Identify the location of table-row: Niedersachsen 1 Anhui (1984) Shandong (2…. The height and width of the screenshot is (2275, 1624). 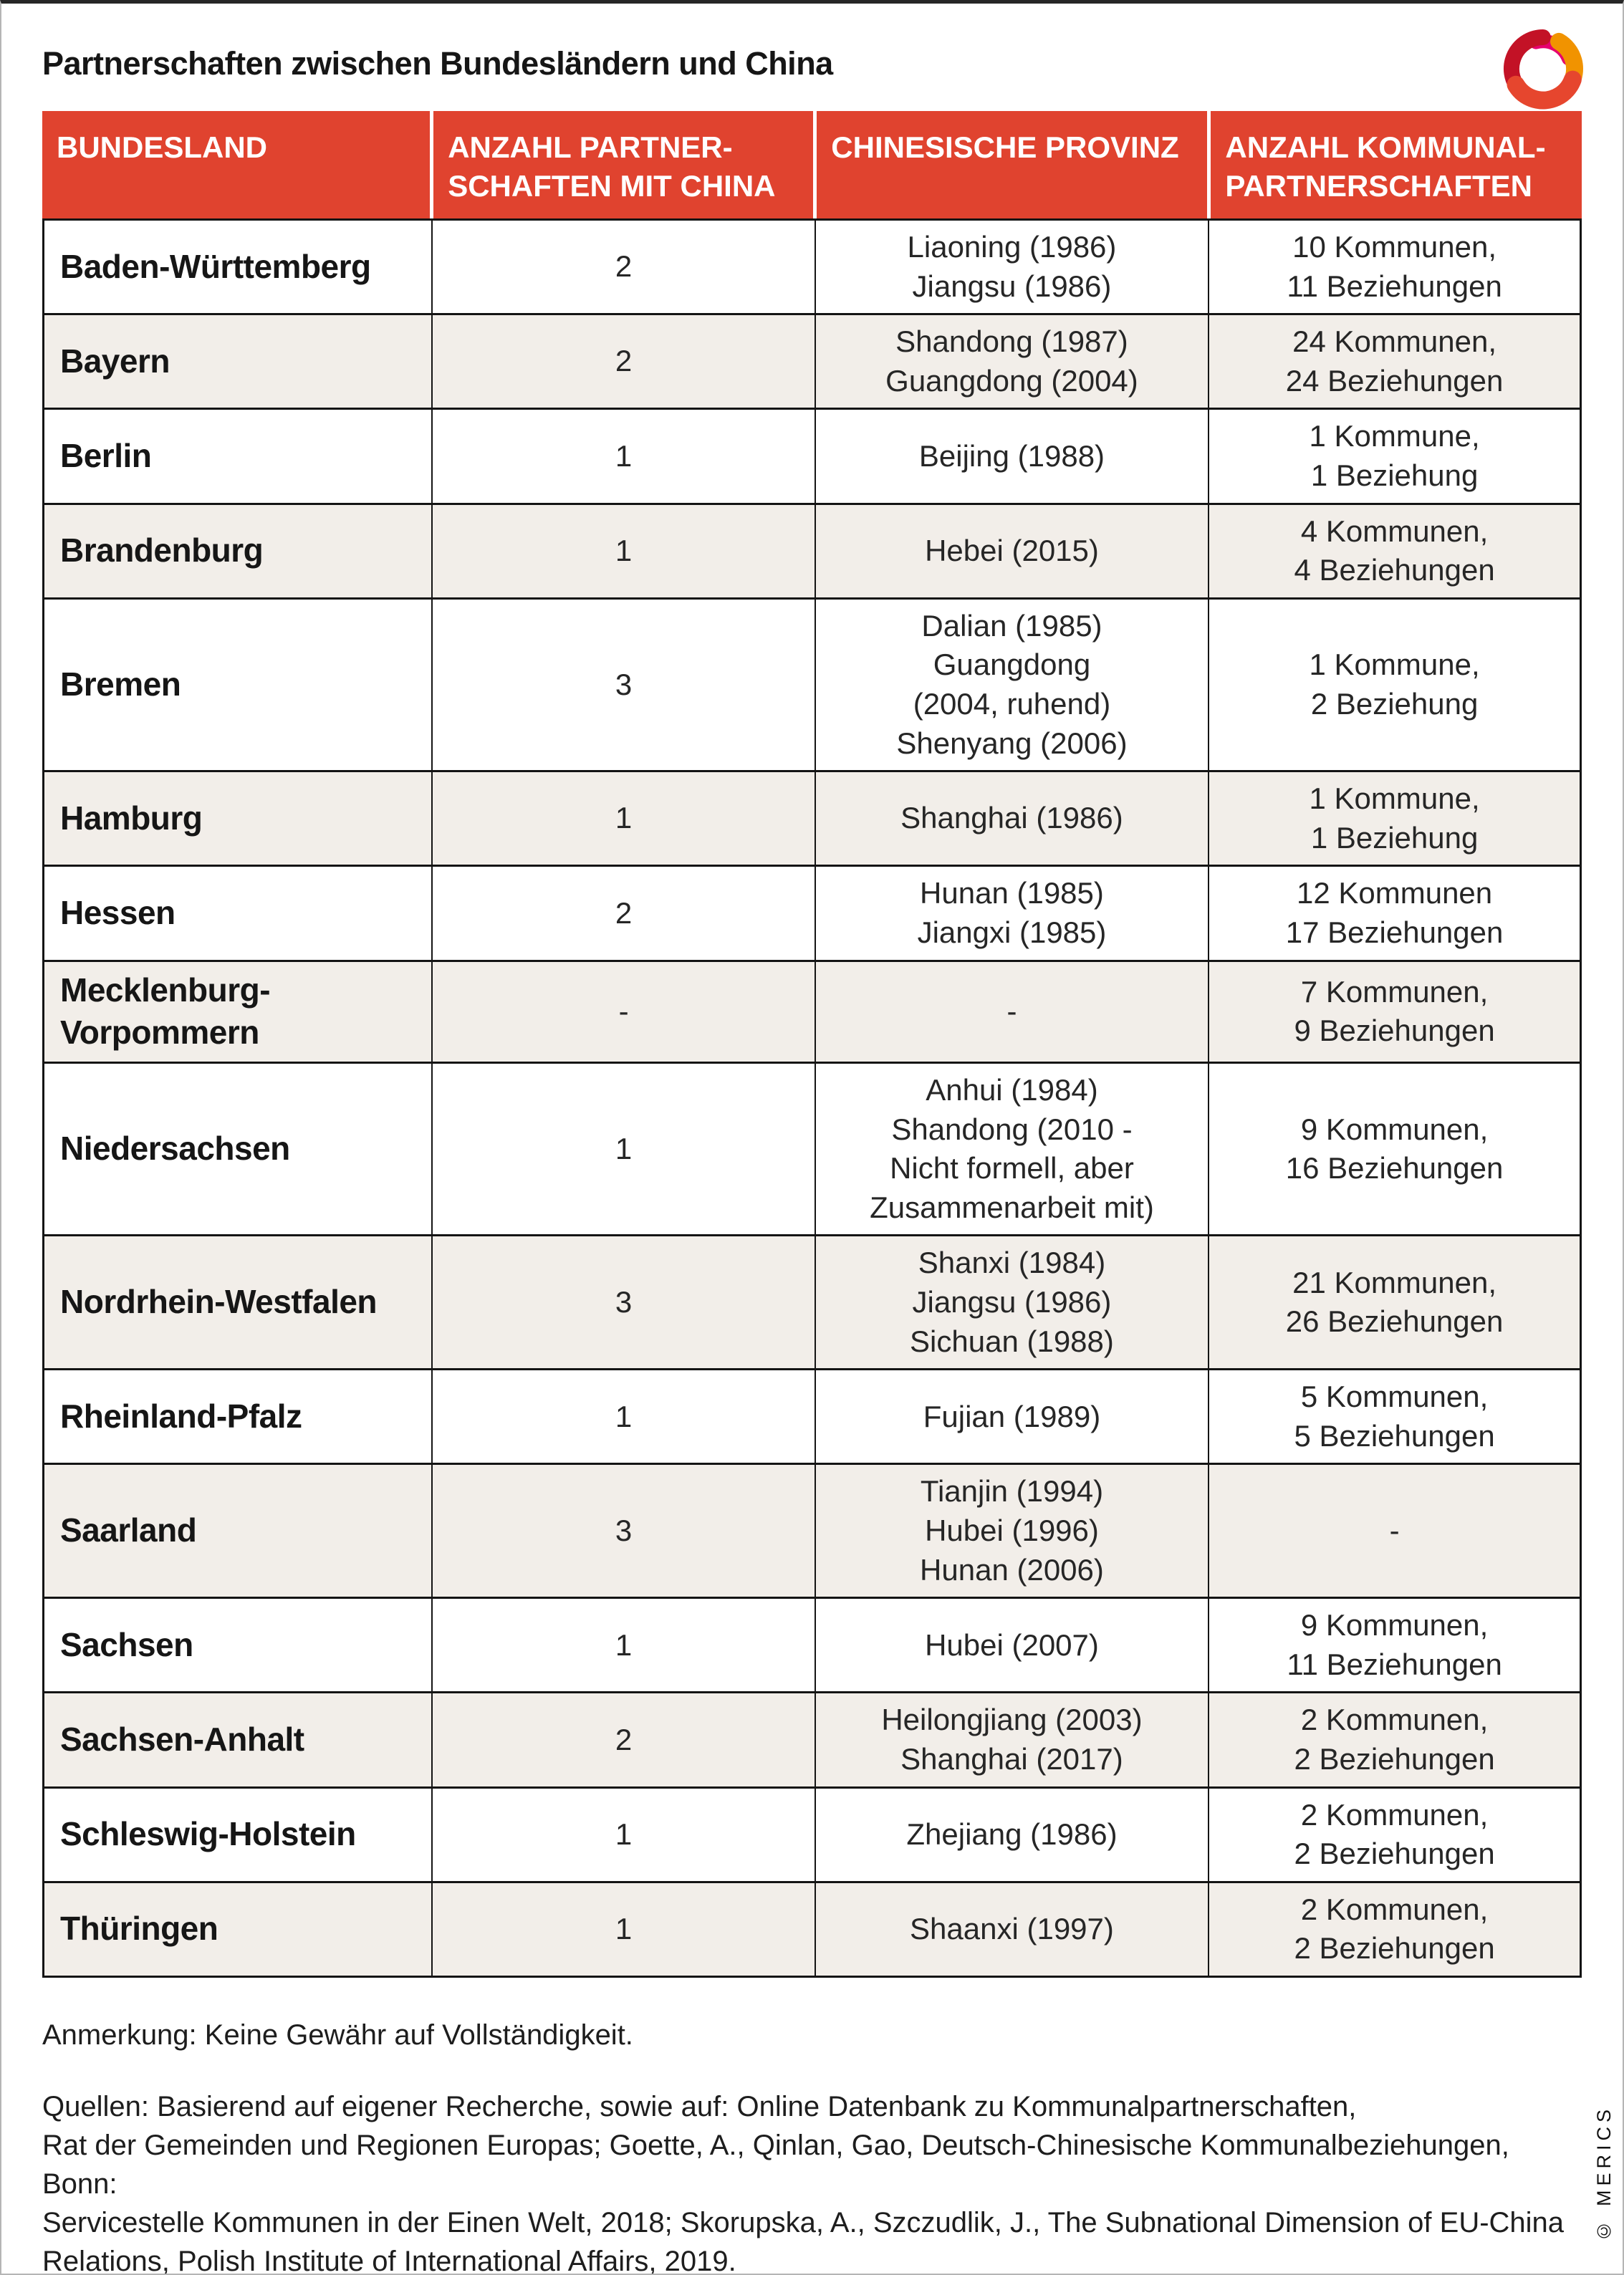
(812, 1150).